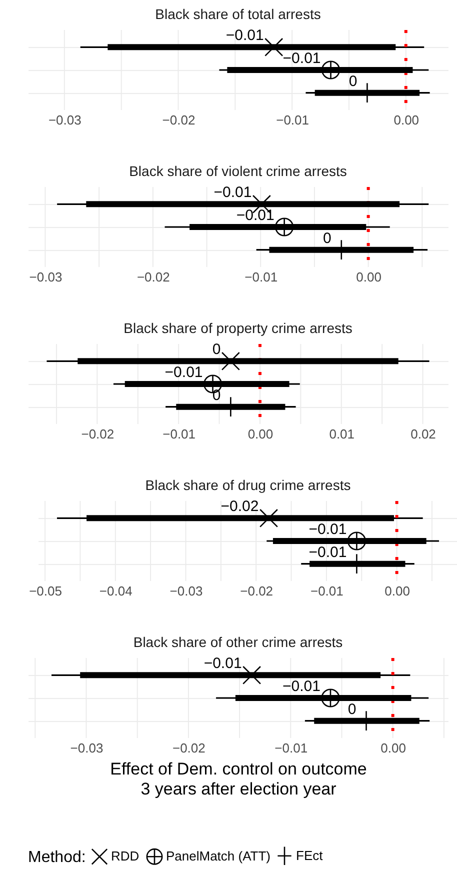 The image size is (457, 888). I want to click on legend-label: PanelMatch (ATT), so click(218, 856).